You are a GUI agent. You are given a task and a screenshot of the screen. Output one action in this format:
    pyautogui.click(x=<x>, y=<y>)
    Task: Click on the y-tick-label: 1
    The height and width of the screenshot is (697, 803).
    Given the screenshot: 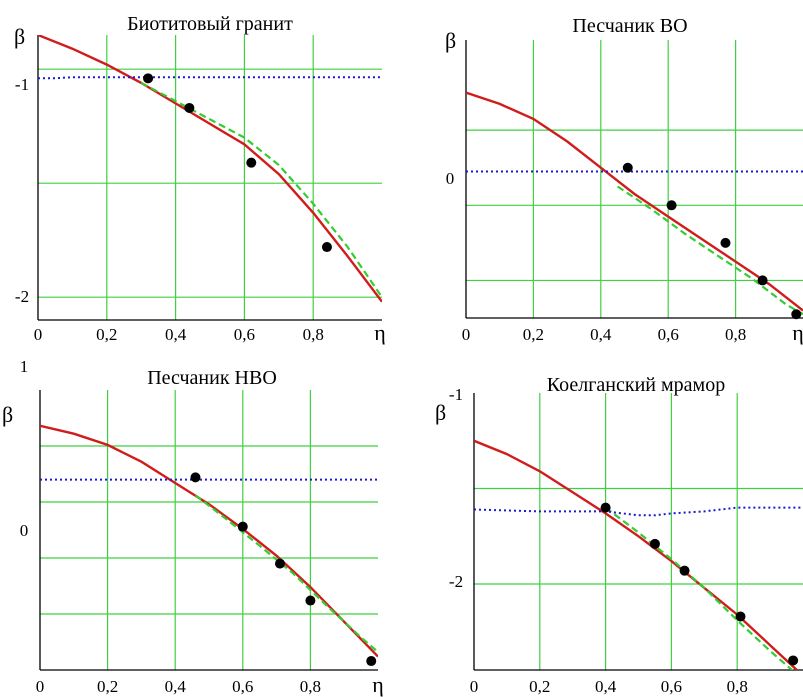 What is the action you would take?
    pyautogui.click(x=24, y=366)
    